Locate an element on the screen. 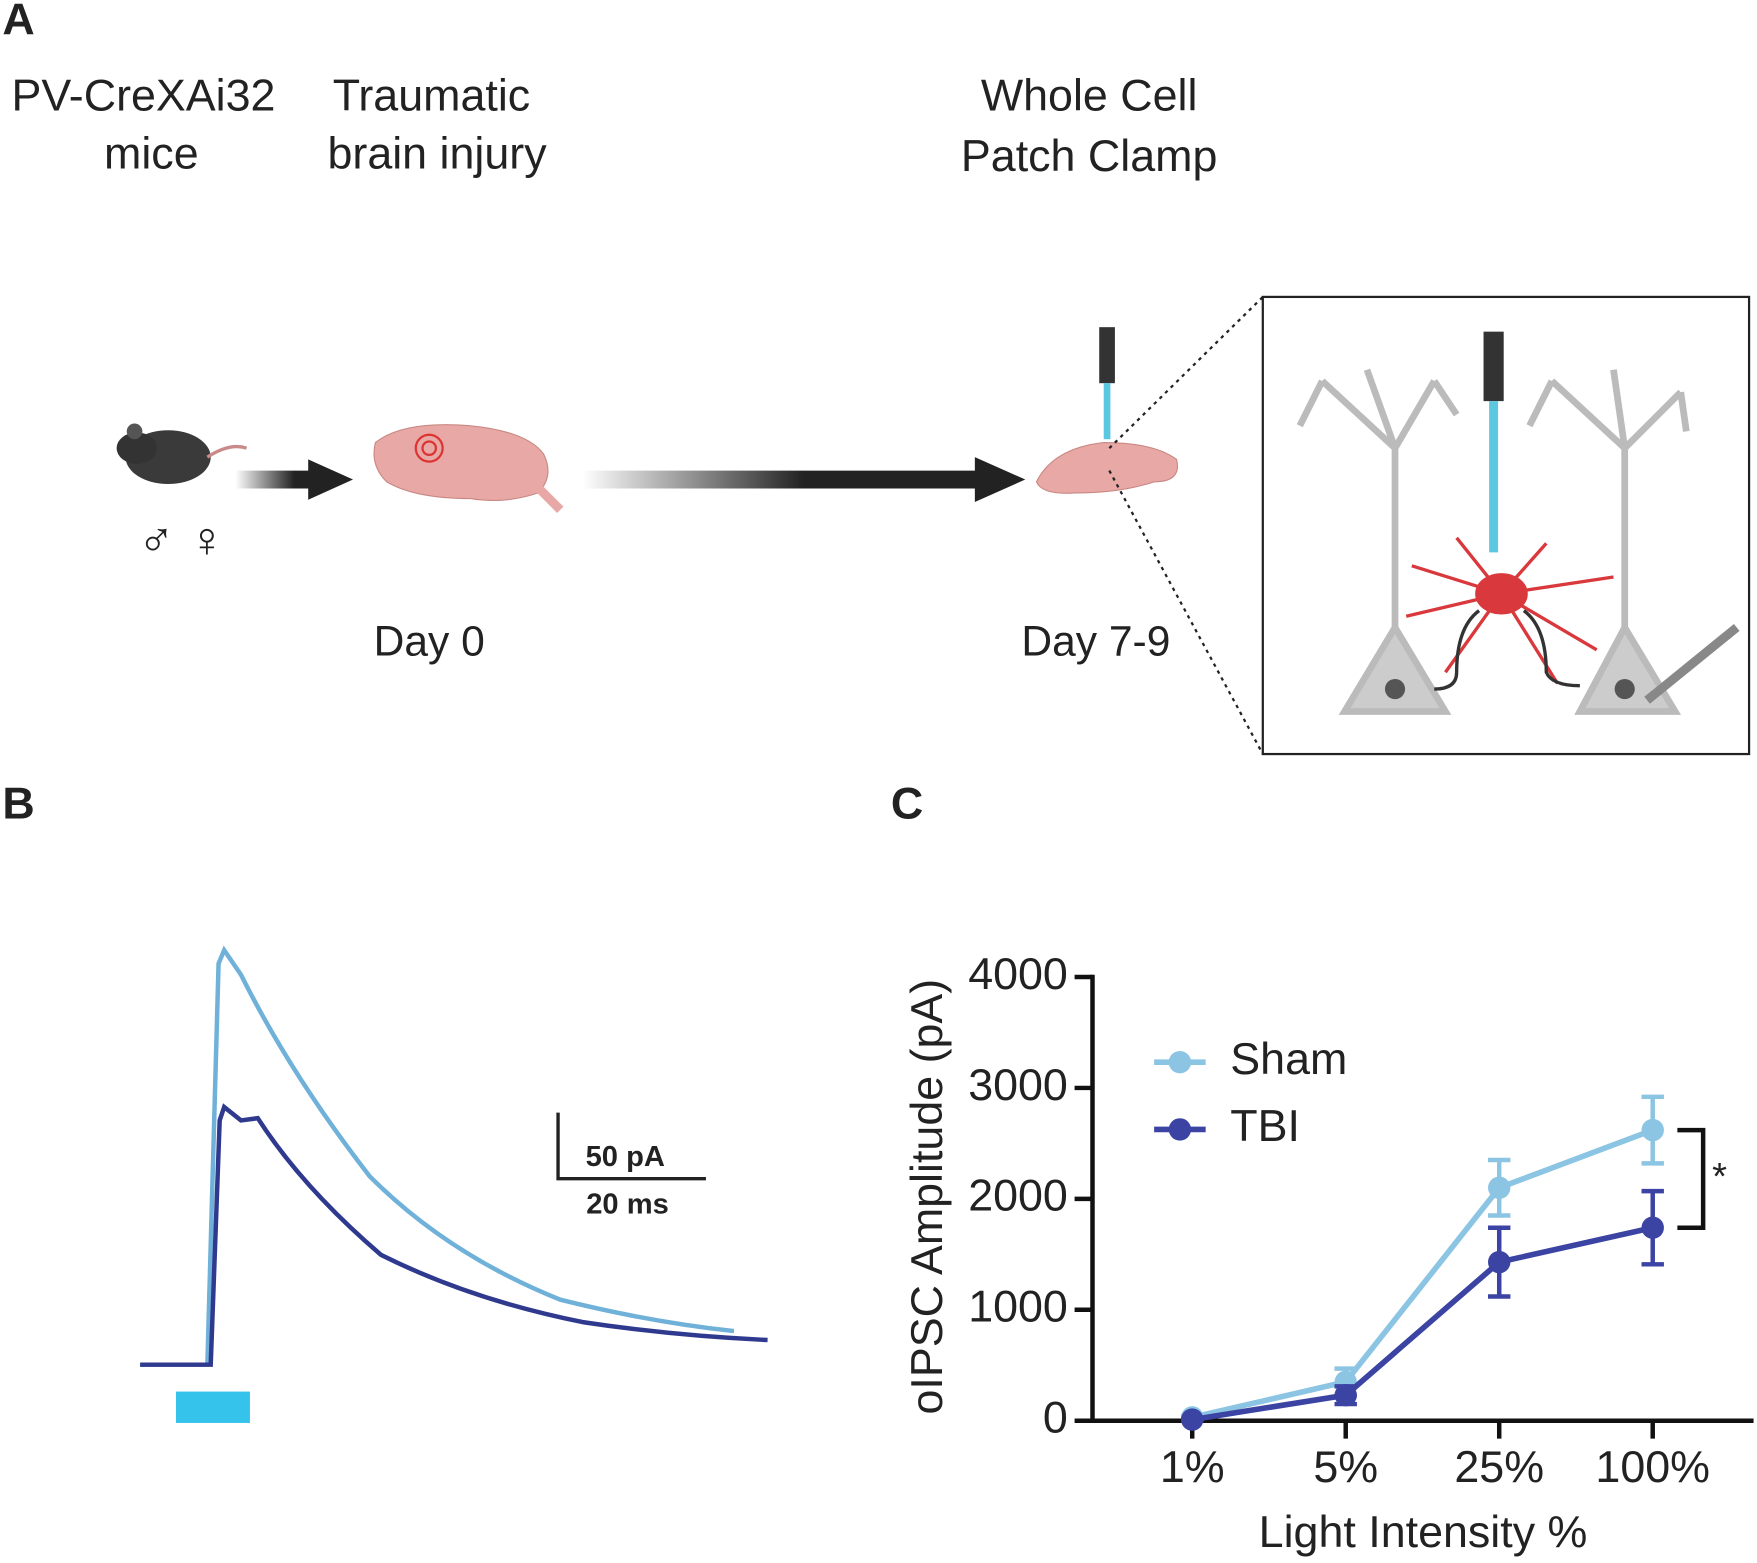 The image size is (1757, 1563). panel-label: B is located at coordinates (18, 804).